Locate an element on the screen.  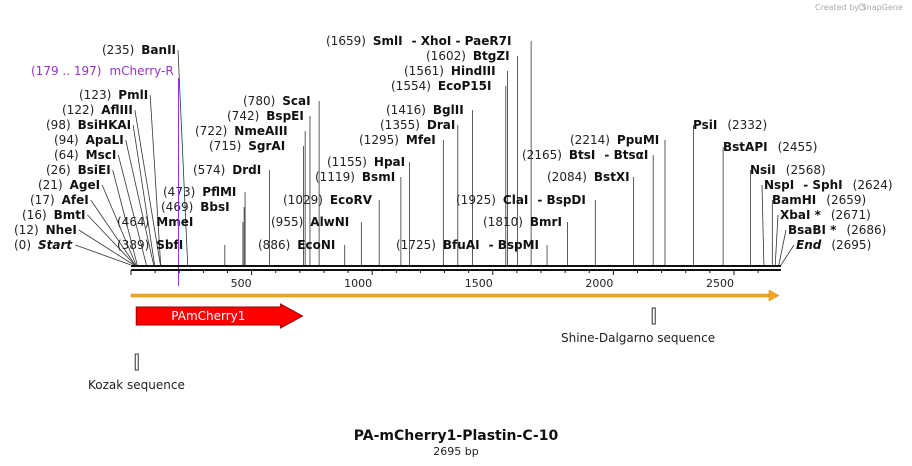
feature-pamcherry1: PAmCherry1 is located at coordinates (219, 316).